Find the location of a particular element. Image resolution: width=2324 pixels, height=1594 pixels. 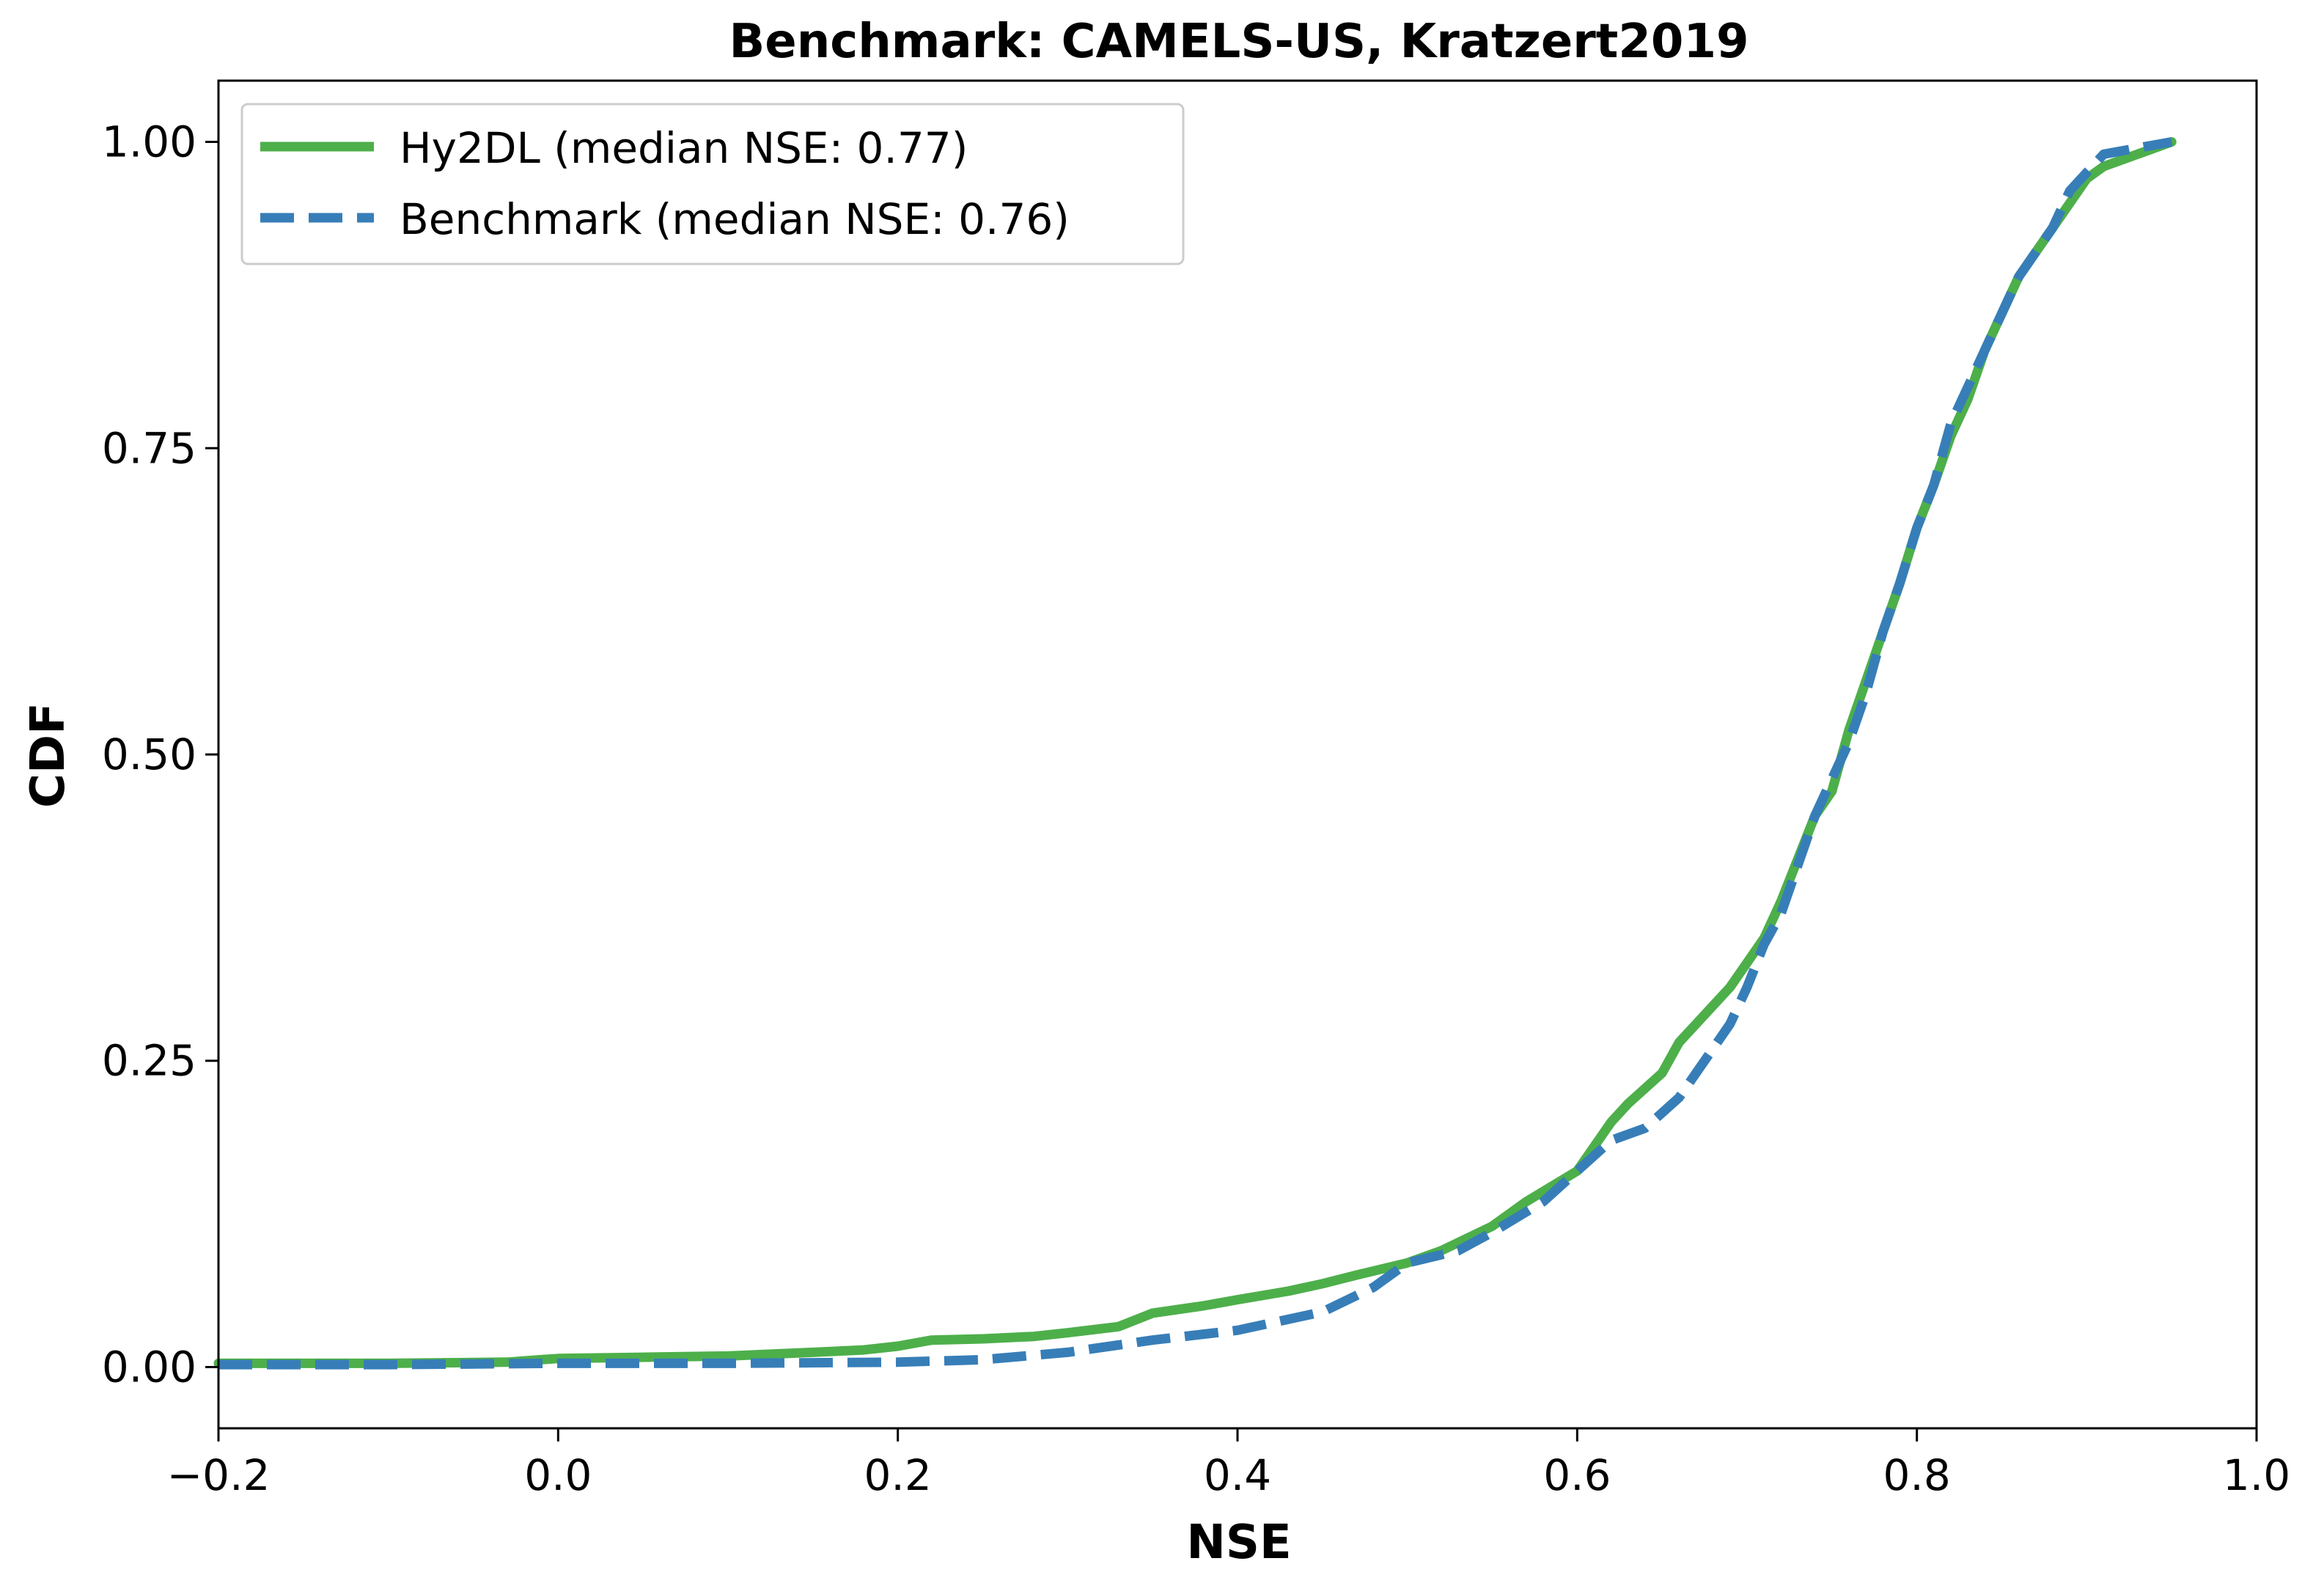

y-tick-label: 0.00 is located at coordinates (149, 1367).